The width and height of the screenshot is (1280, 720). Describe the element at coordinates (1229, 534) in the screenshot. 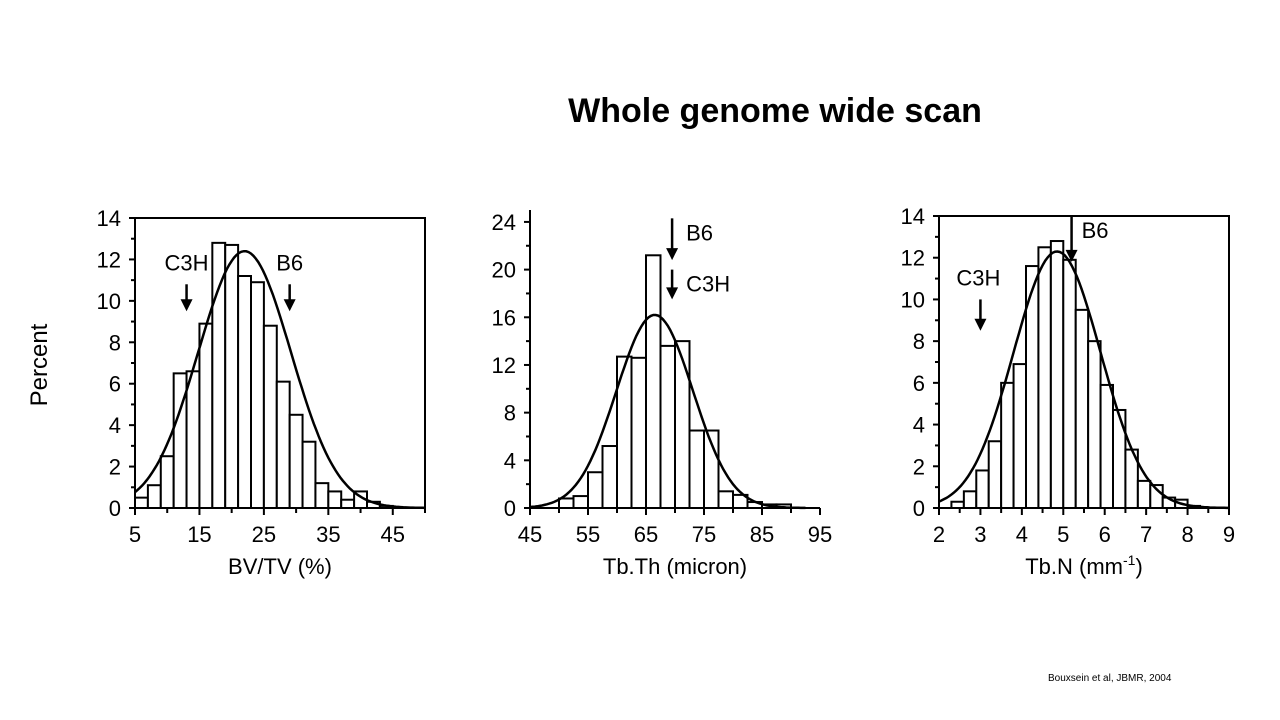

I see `x-tick-label: 9` at that location.